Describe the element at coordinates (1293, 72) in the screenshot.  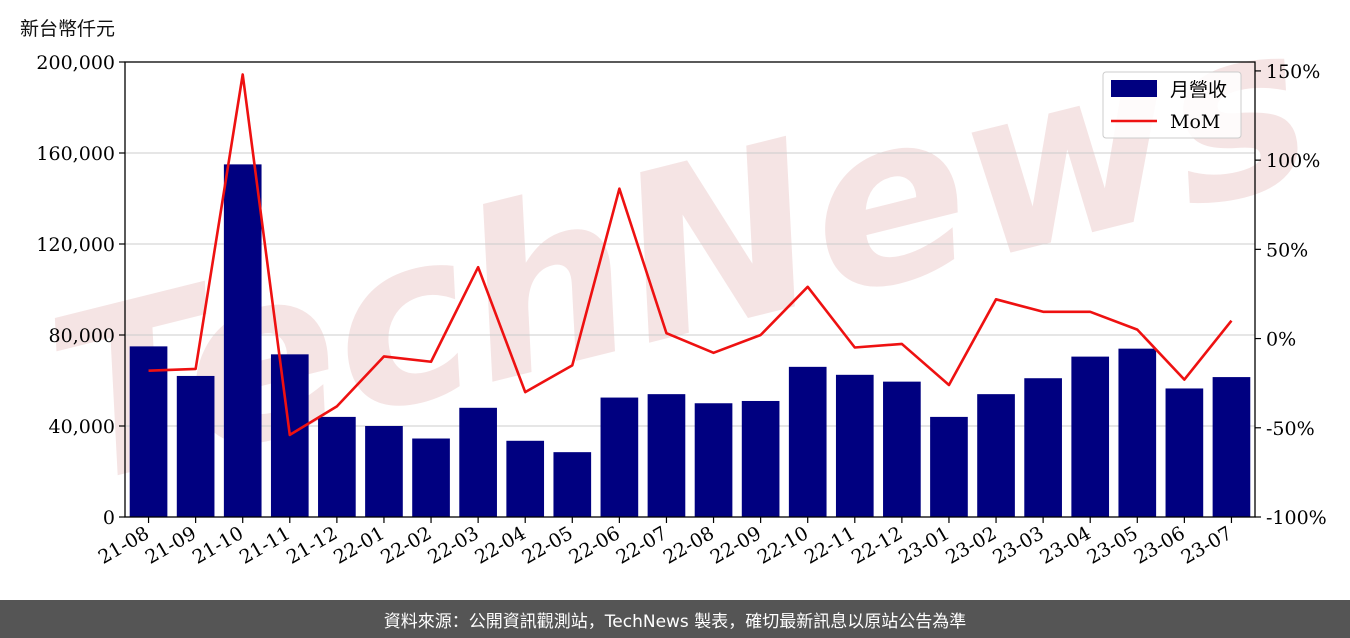
I see `y2-tick-label: 150%` at that location.